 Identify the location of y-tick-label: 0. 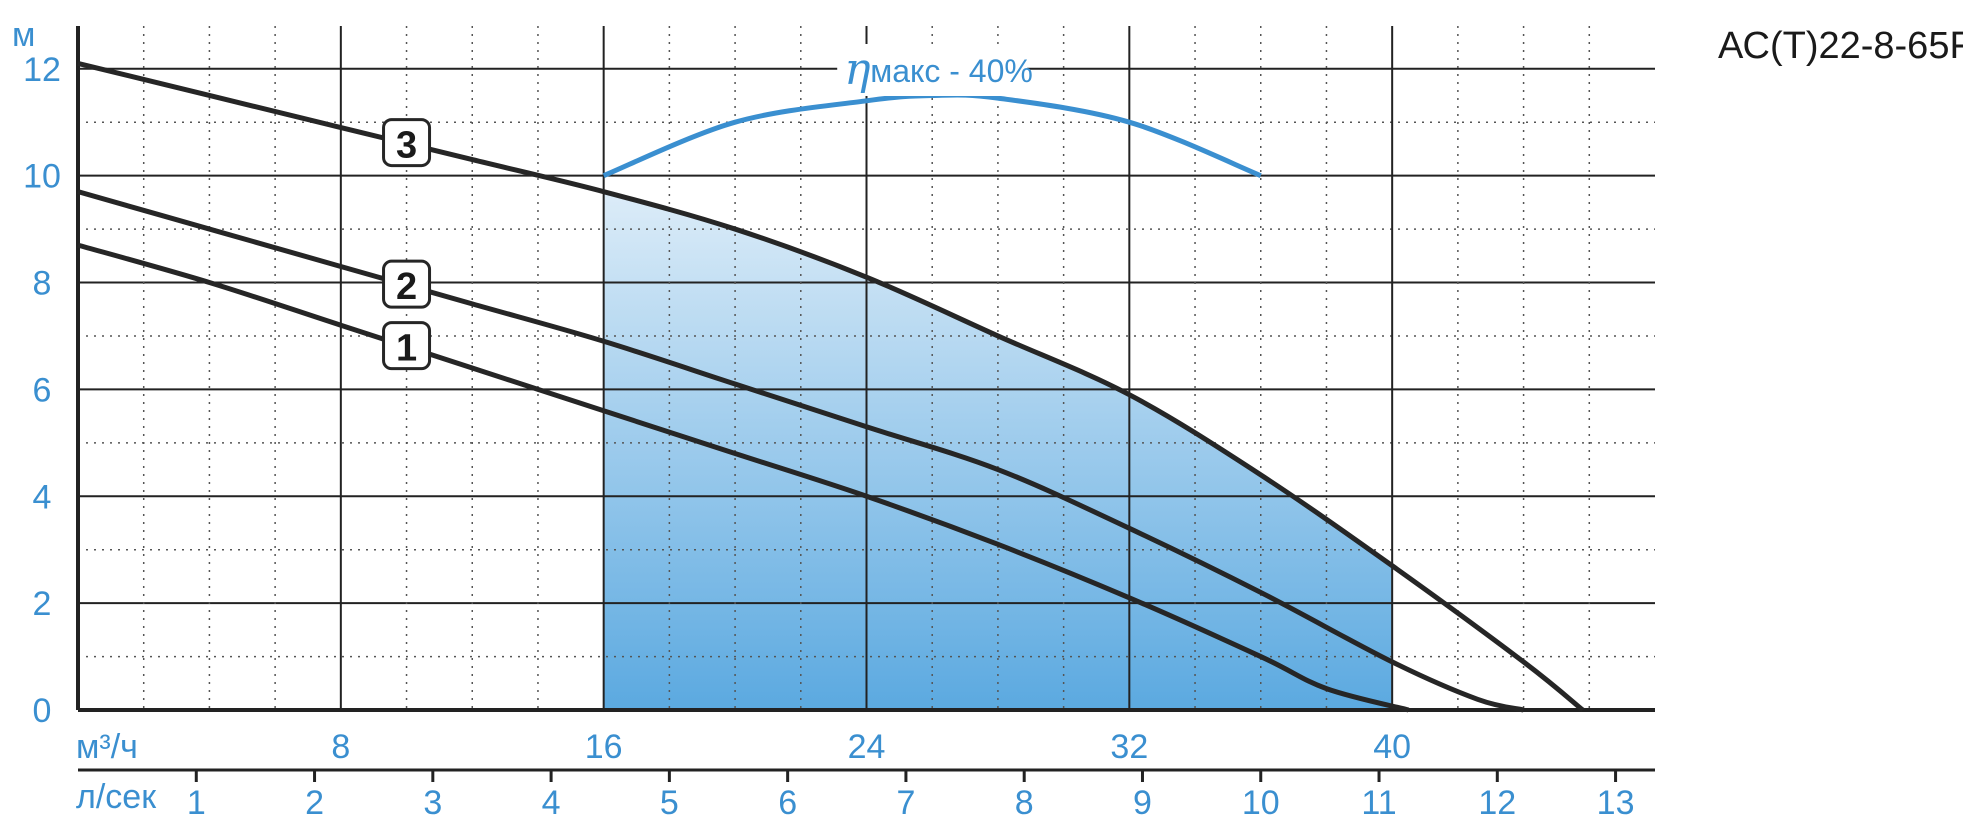
(42, 711).